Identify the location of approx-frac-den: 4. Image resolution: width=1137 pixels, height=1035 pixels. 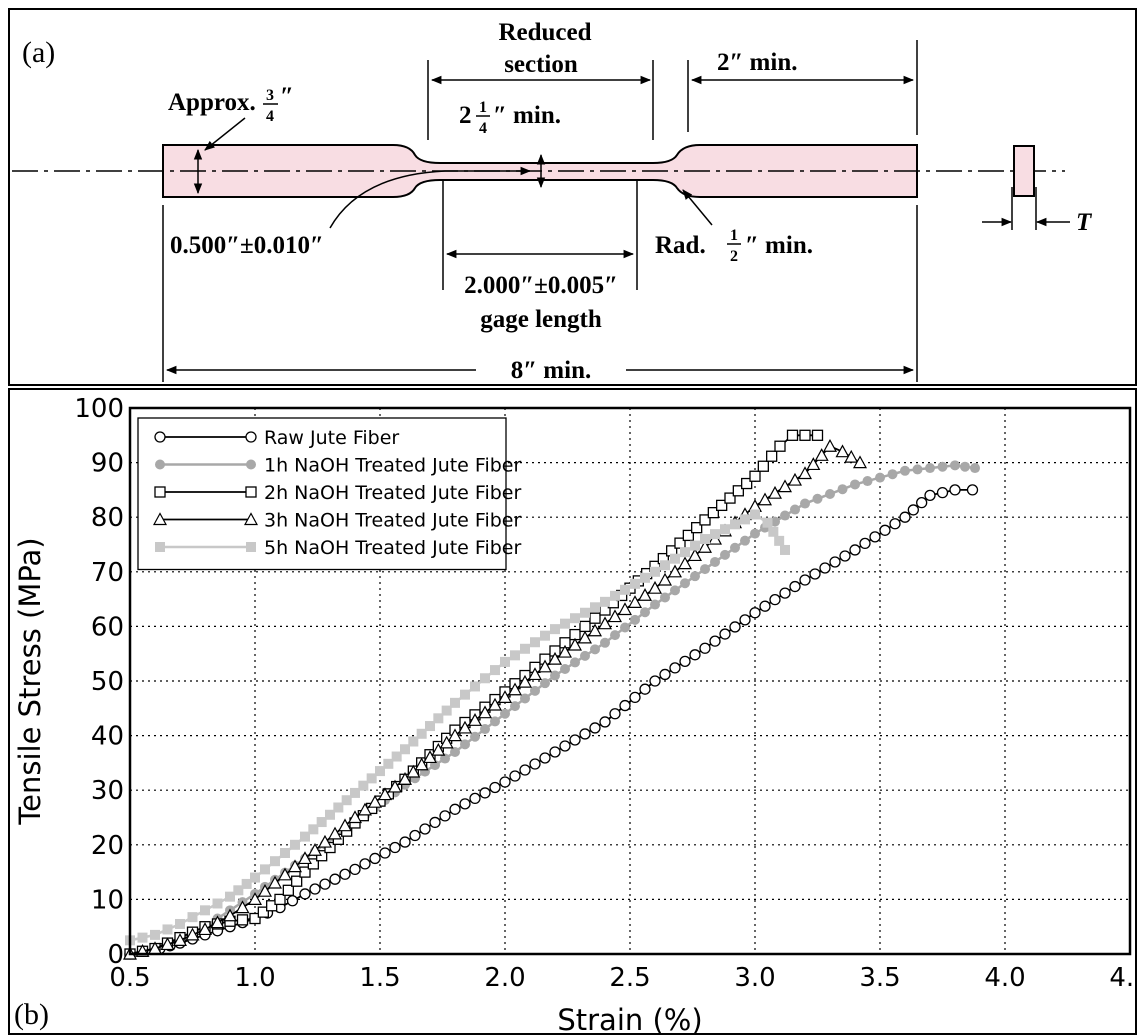
(270, 116).